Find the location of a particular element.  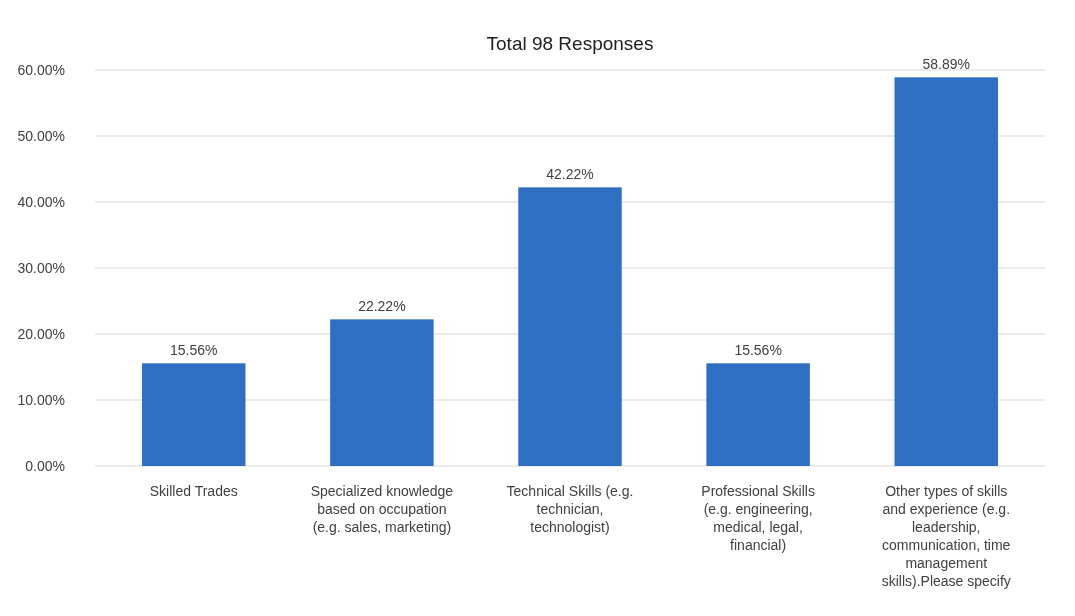

y-tick-label: 40.00% is located at coordinates (41, 201).